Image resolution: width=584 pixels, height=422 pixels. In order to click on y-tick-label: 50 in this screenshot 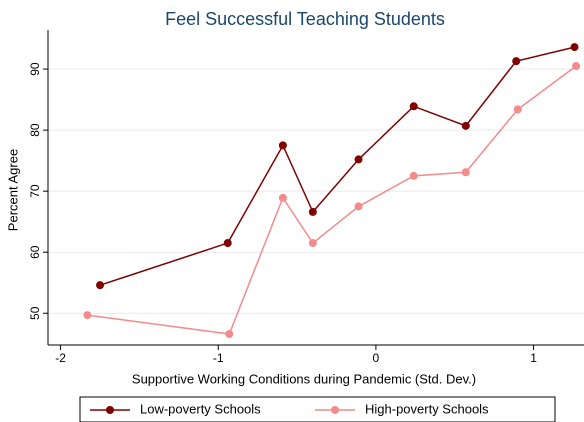, I will do `click(35, 313)`.